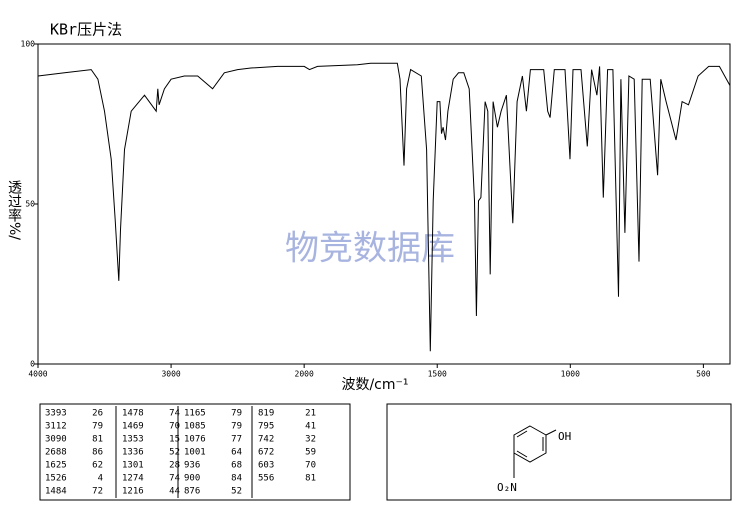 The image size is (737, 510). I want to click on peak-transmittance: 32, so click(310, 440).